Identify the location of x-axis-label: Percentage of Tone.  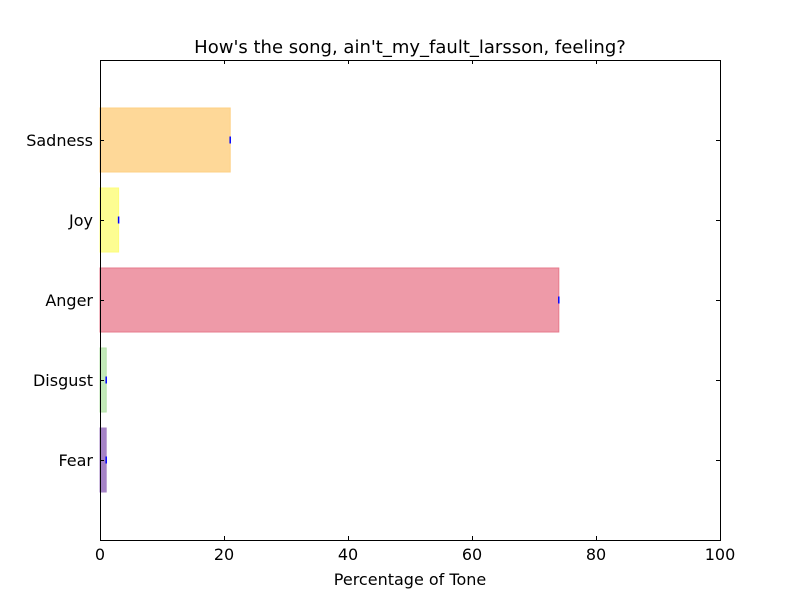
(410, 579).